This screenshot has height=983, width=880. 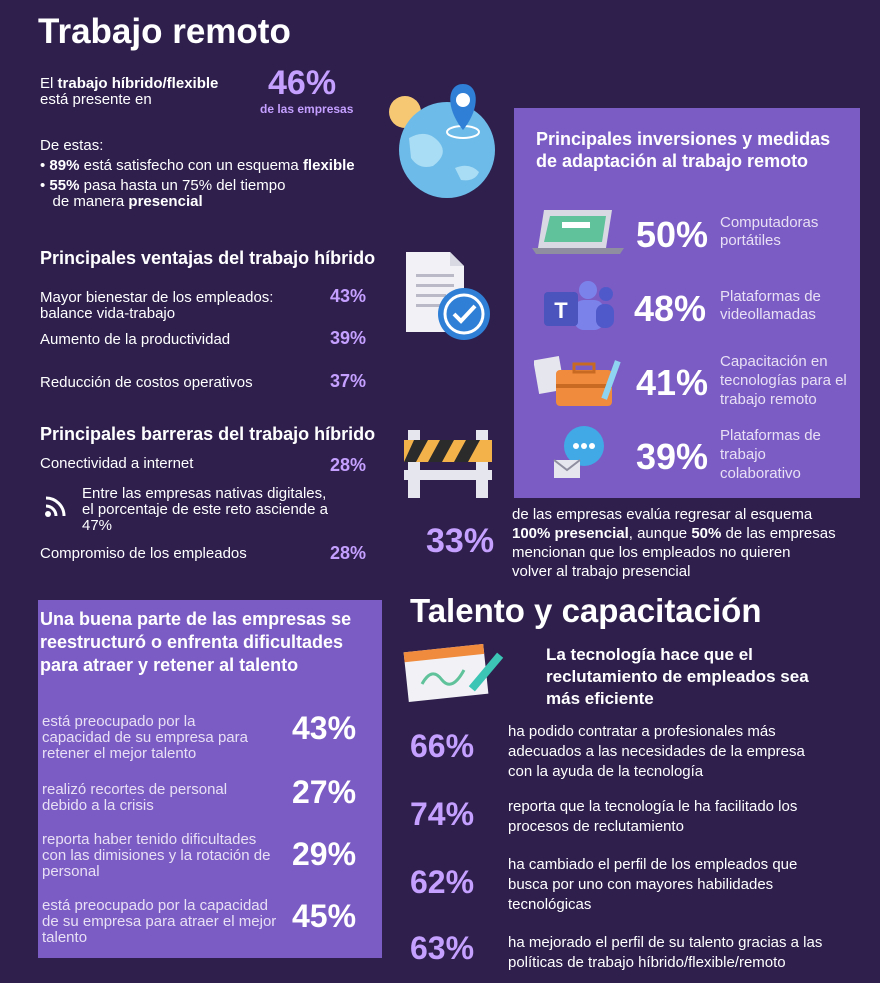 I want to click on barreras-heading: Principales barreras del trabajo híbrido, so click(x=208, y=434).